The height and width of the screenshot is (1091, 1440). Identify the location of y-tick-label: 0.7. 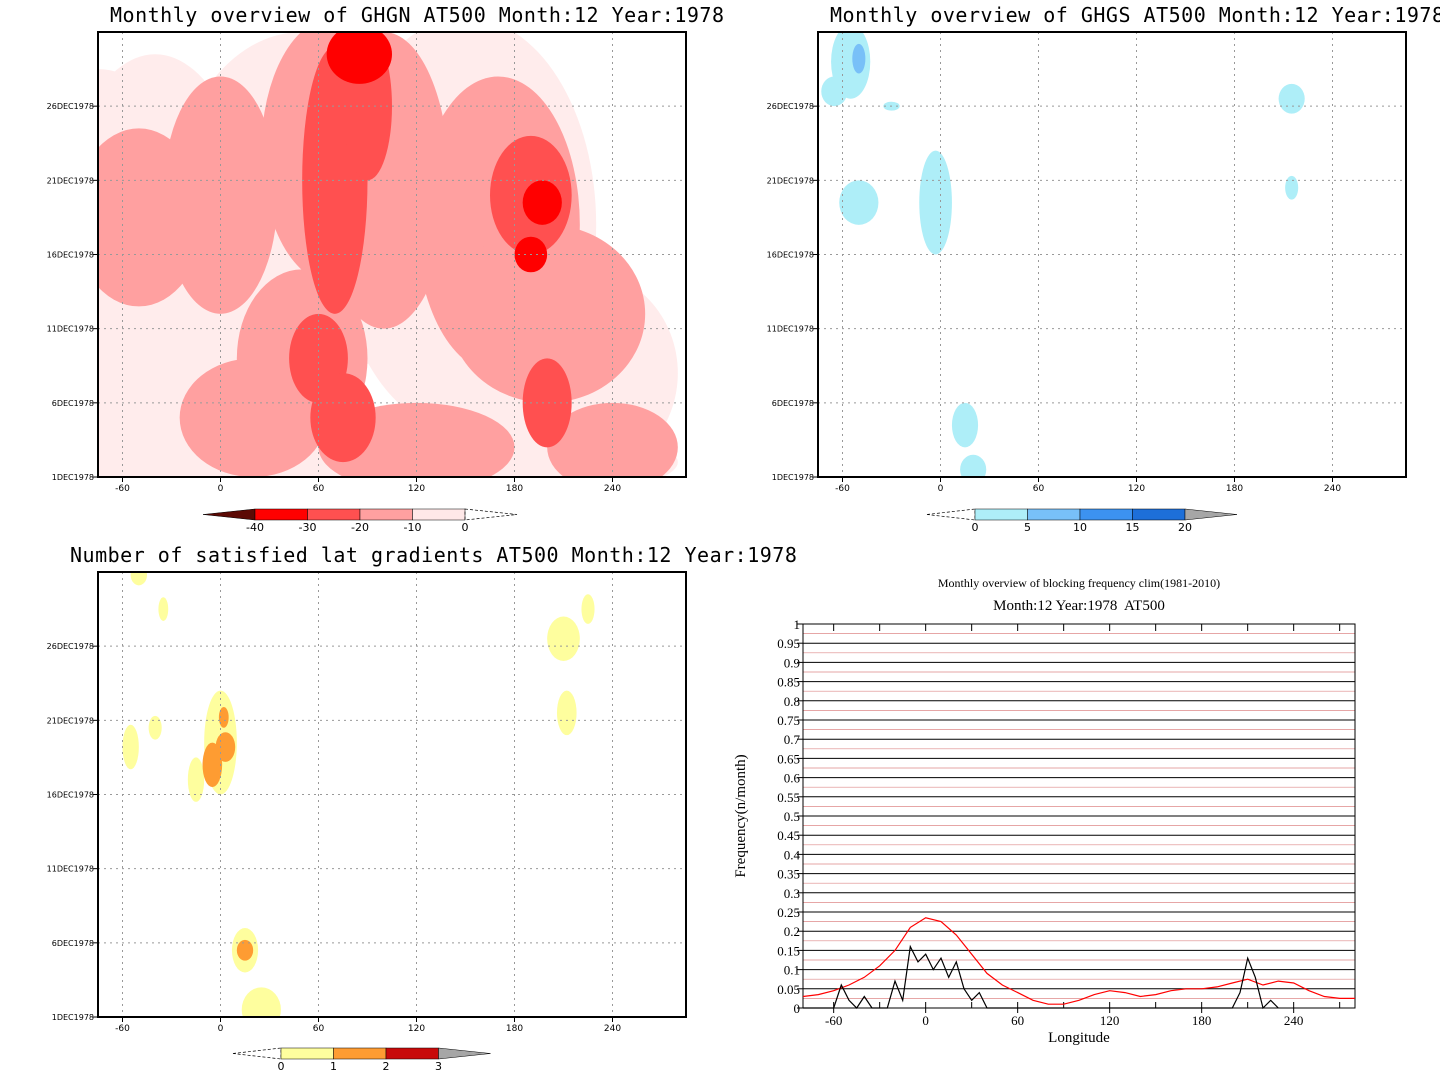
(792, 739).